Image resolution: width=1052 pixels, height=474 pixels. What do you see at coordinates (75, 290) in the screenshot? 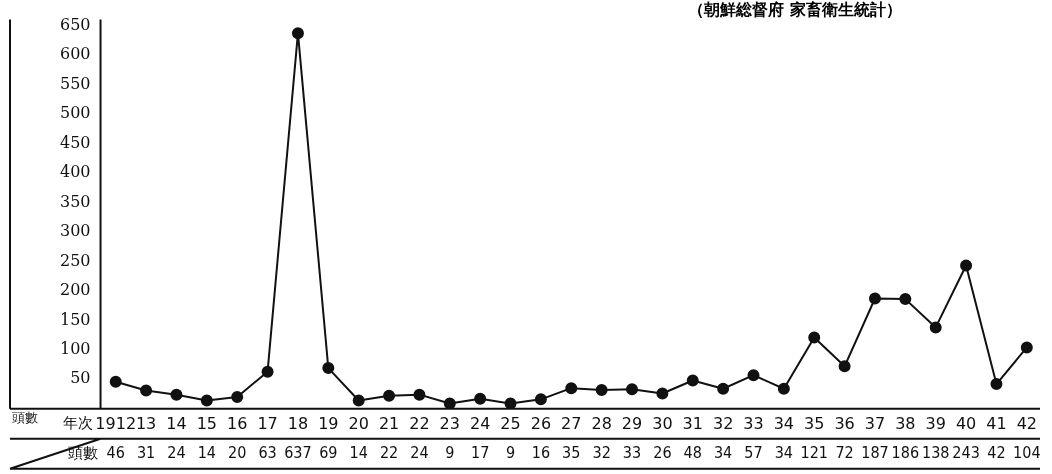
I see `y-tick-label: 200` at bounding box center [75, 290].